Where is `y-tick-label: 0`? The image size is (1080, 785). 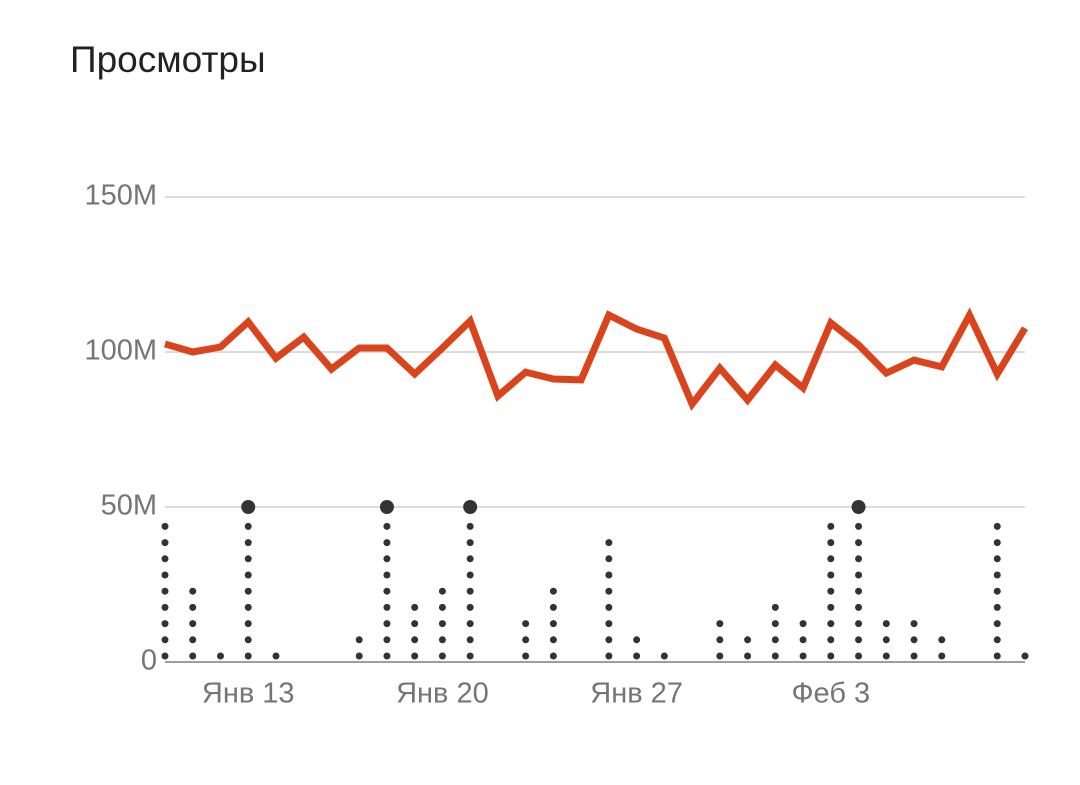
y-tick-label: 0 is located at coordinates (149, 661).